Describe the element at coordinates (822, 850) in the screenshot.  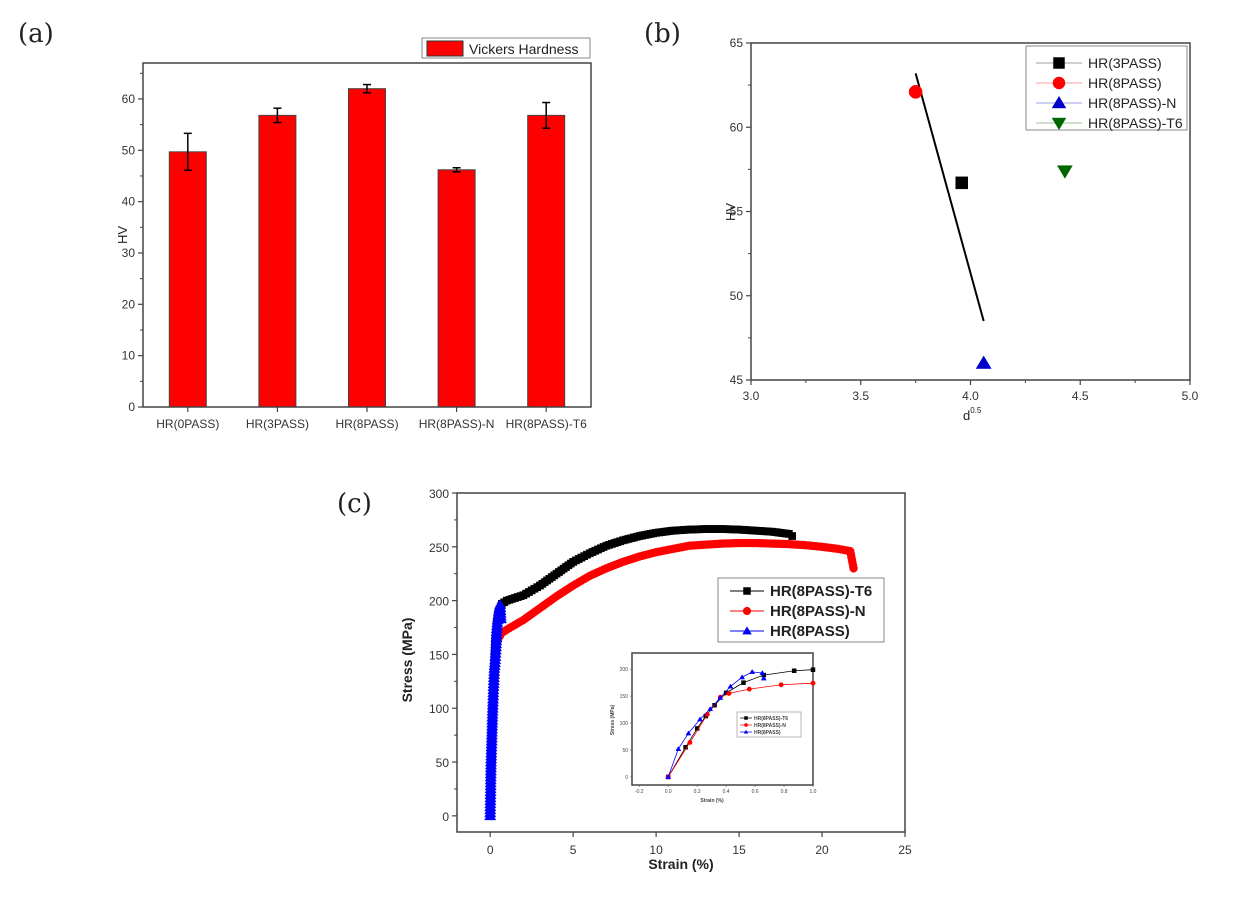
I see `c-x-tick-label: 20` at that location.